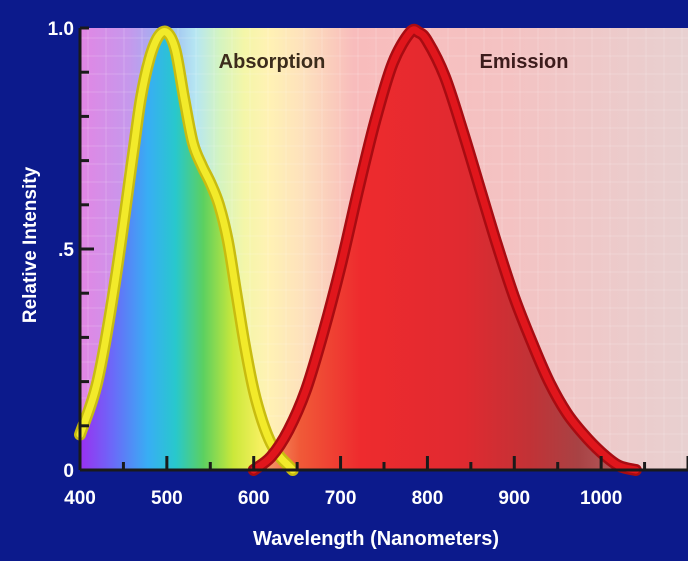 This screenshot has height=561, width=688. Describe the element at coordinates (61, 29) in the screenshot. I see `y-tick-label: 1.0` at that location.